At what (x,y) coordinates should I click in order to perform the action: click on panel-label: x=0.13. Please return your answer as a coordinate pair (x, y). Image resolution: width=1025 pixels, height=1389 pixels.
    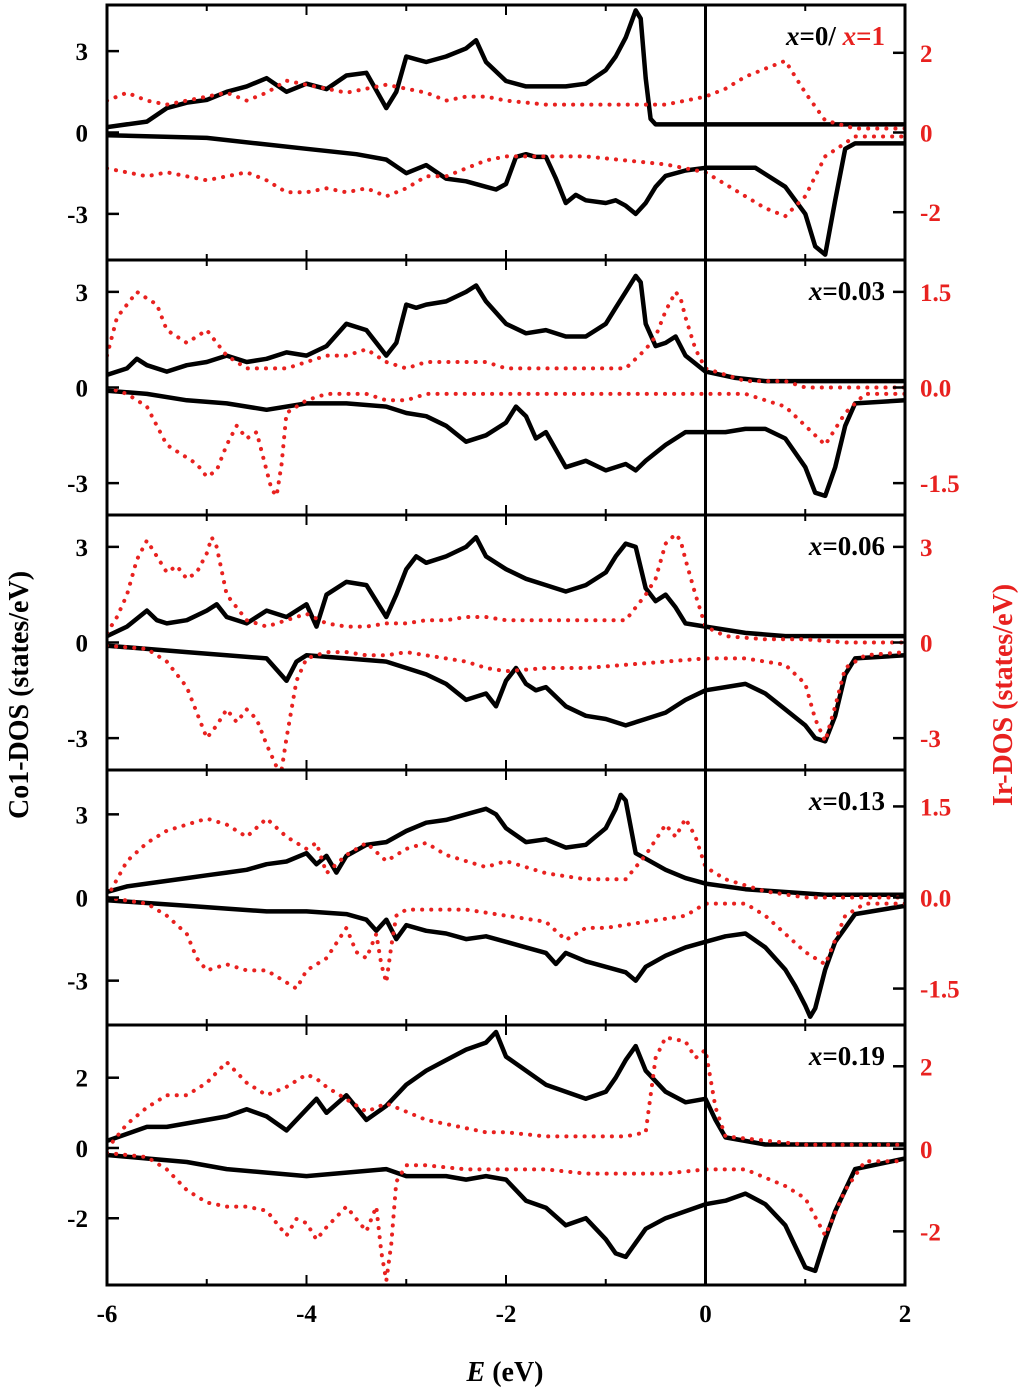
    Looking at the image, I should click on (846, 801).